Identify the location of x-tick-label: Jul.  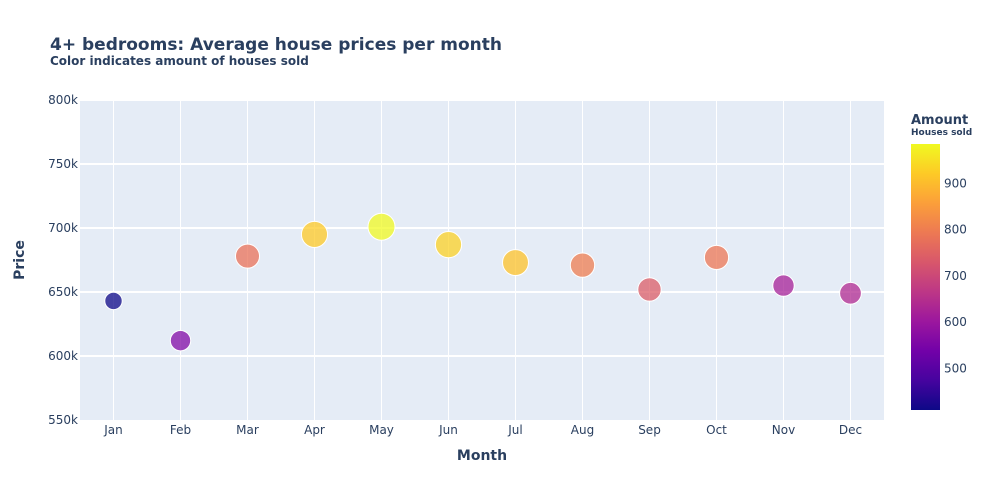
(514, 430).